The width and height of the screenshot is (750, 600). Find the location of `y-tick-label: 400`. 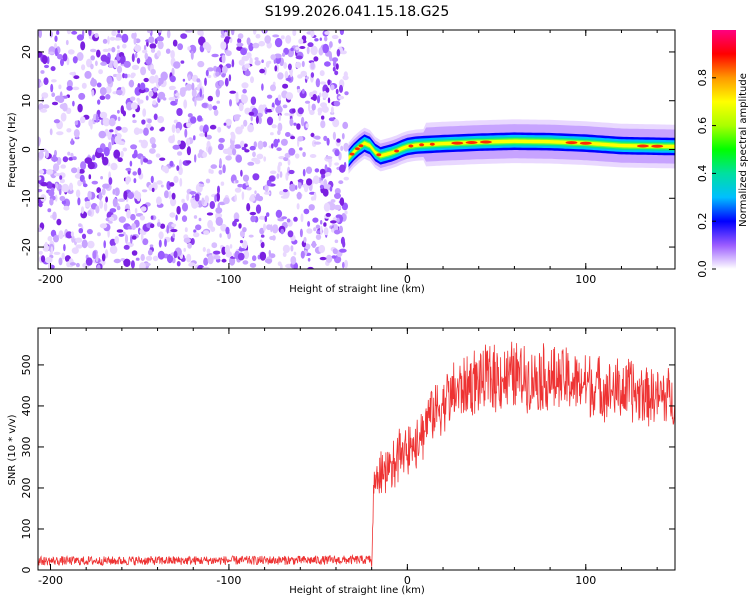

y-tick-label: 400 is located at coordinates (26, 405).